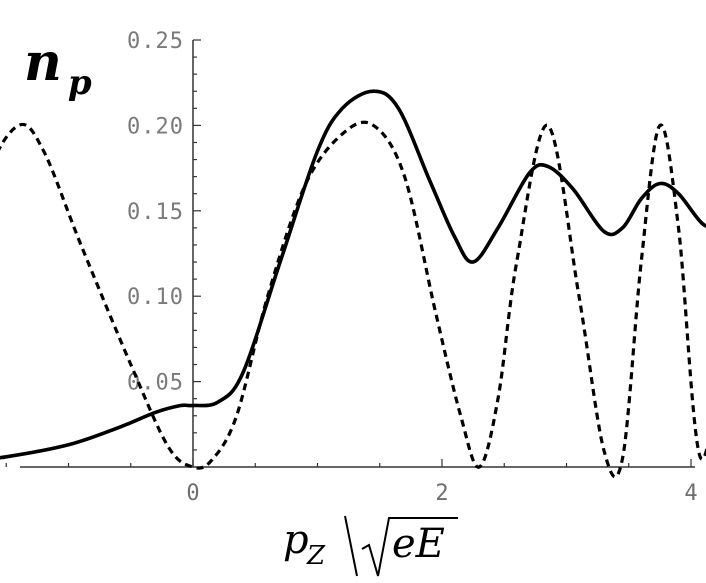 The height and width of the screenshot is (583, 706). I want to click on y-tick-label: 0.25, so click(155, 41).